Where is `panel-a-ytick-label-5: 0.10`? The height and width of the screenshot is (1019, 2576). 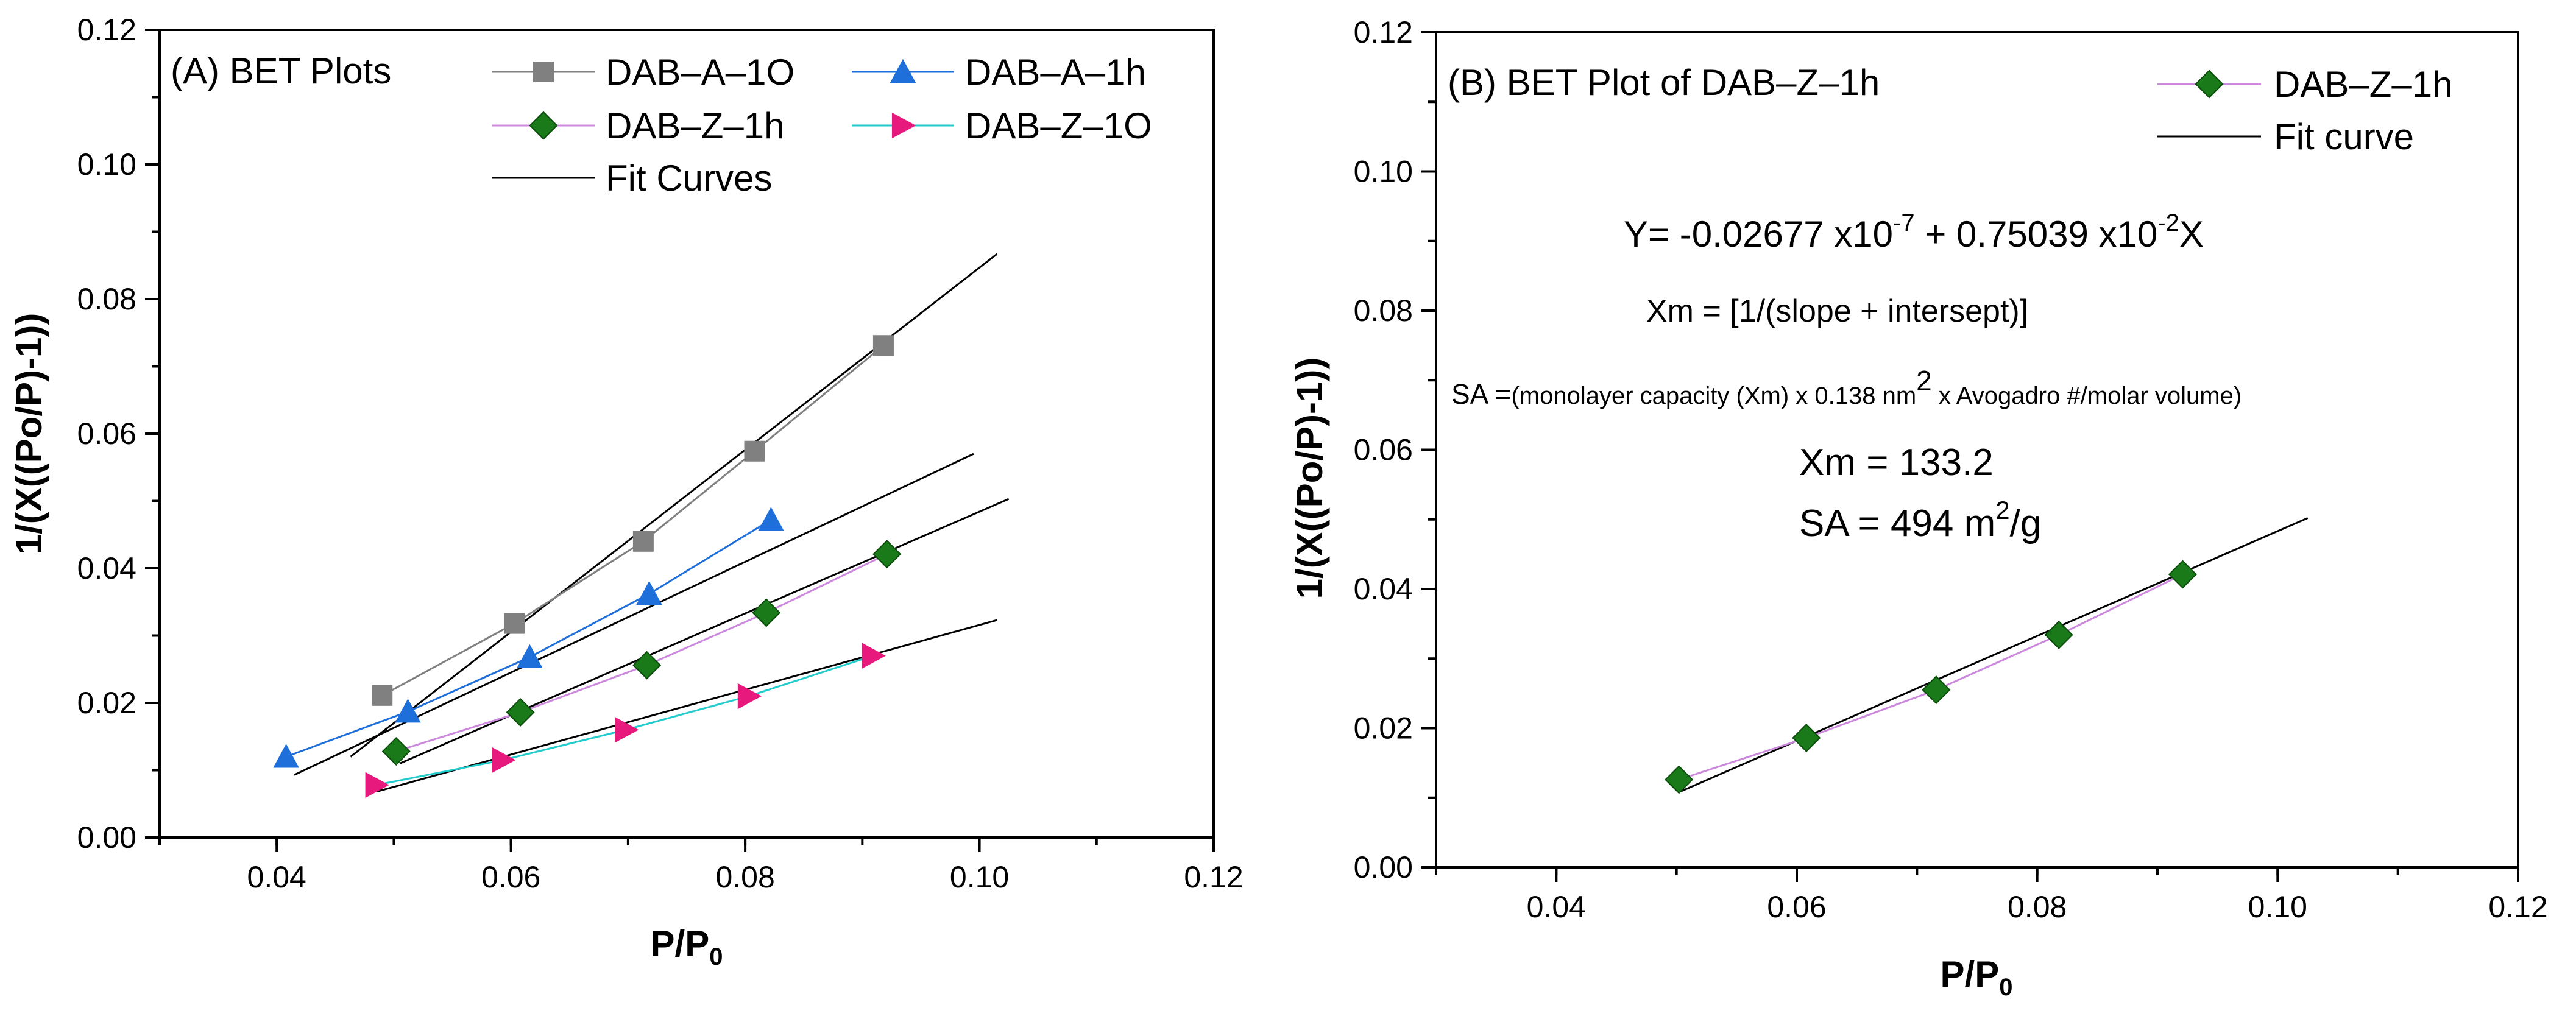 panel-a-ytick-label-5: 0.10 is located at coordinates (106, 165).